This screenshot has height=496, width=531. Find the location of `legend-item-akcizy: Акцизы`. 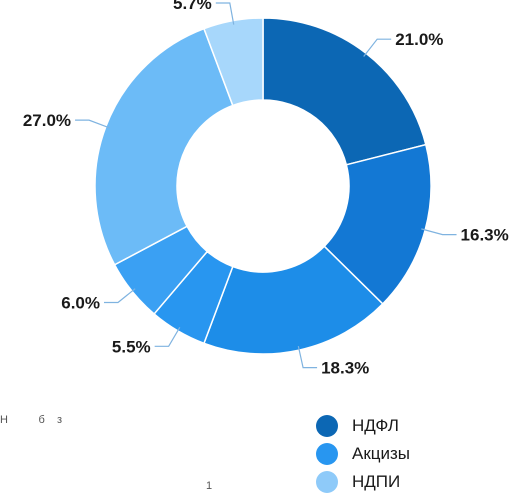

legend-item-akcizy: Акцизы is located at coordinates (363, 454).